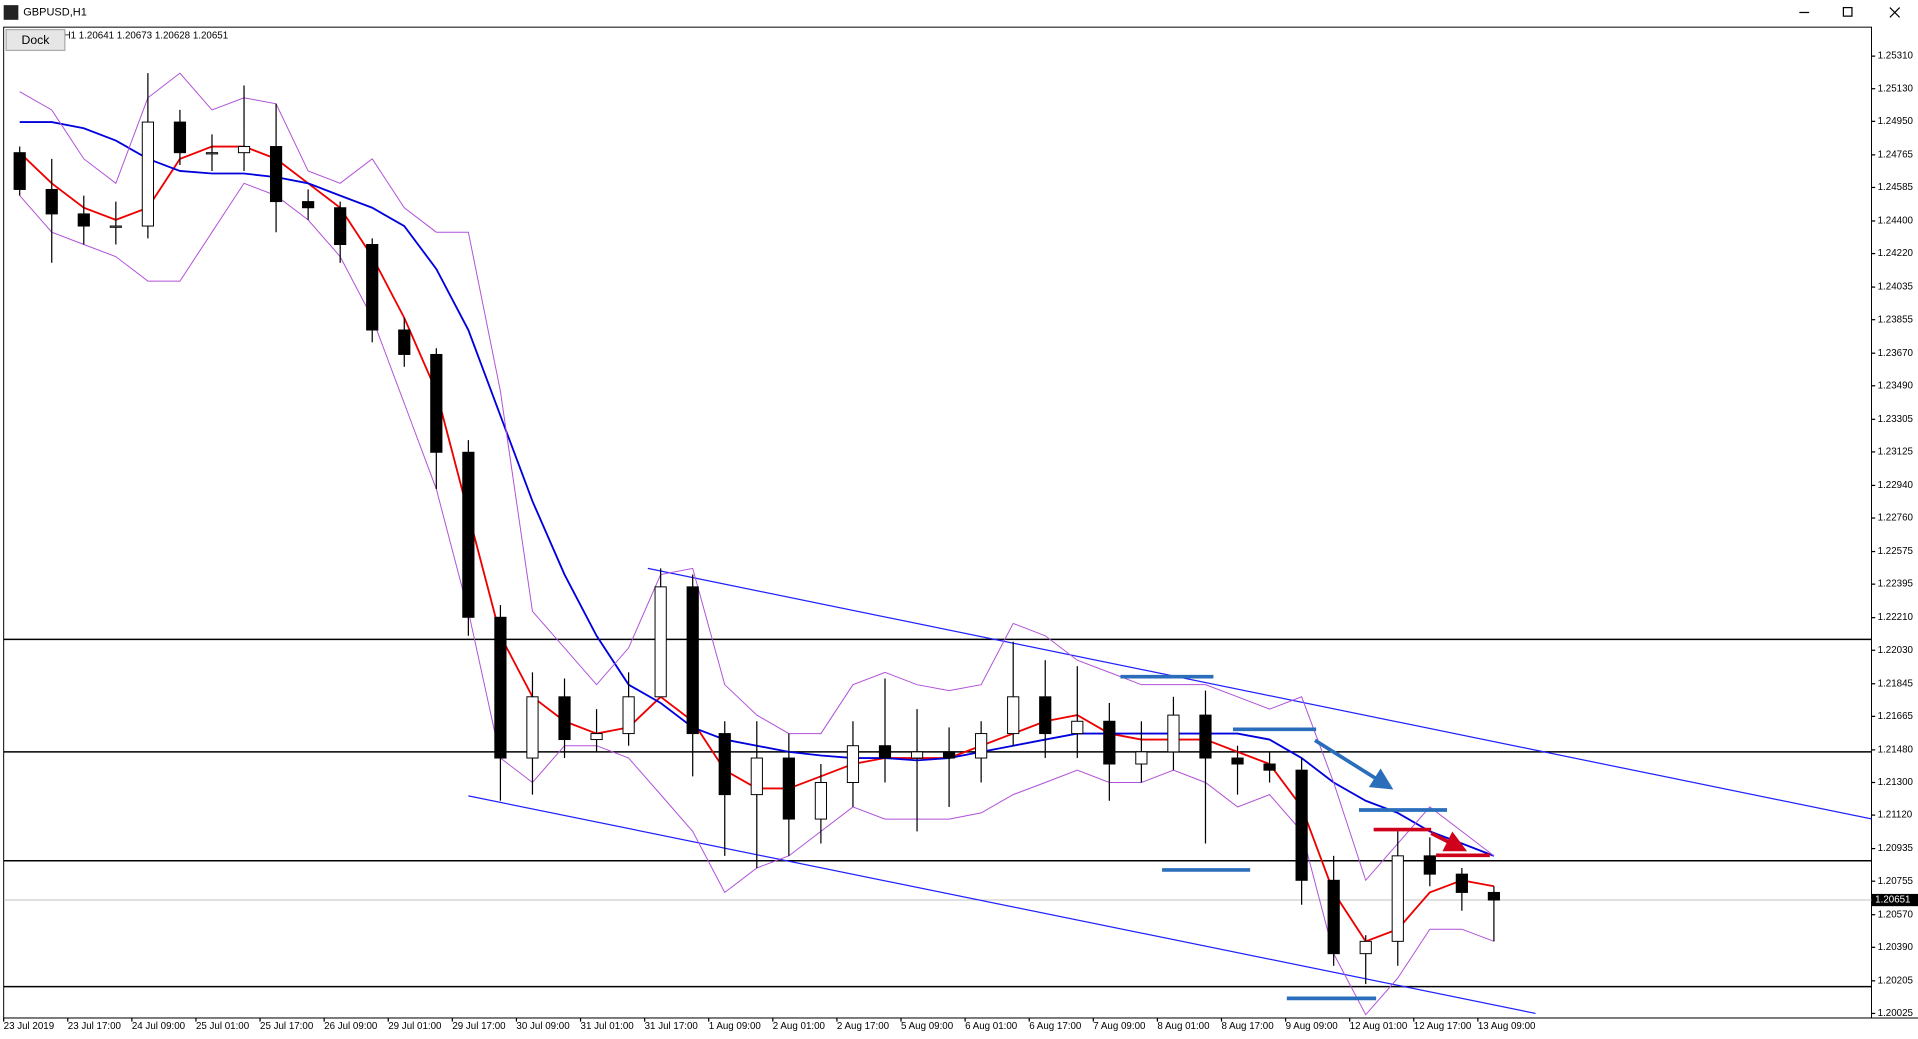  Describe the element at coordinates (1248, 1026) in the screenshot. I see `x-tick-label: 8 Aug 17:00` at that location.